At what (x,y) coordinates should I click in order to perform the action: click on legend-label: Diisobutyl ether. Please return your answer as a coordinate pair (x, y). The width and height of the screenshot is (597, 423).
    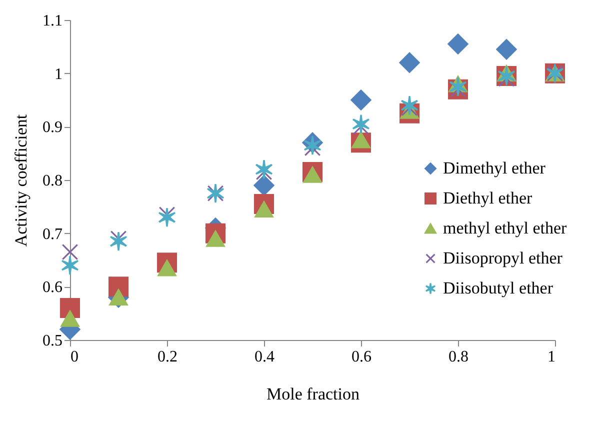
    Looking at the image, I should click on (498, 288).